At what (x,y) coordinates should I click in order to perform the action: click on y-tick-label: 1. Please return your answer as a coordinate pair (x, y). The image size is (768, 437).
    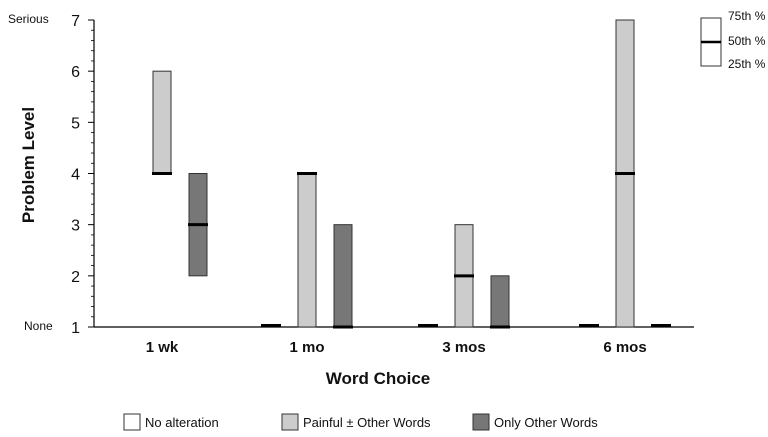
    Looking at the image, I should click on (75, 328).